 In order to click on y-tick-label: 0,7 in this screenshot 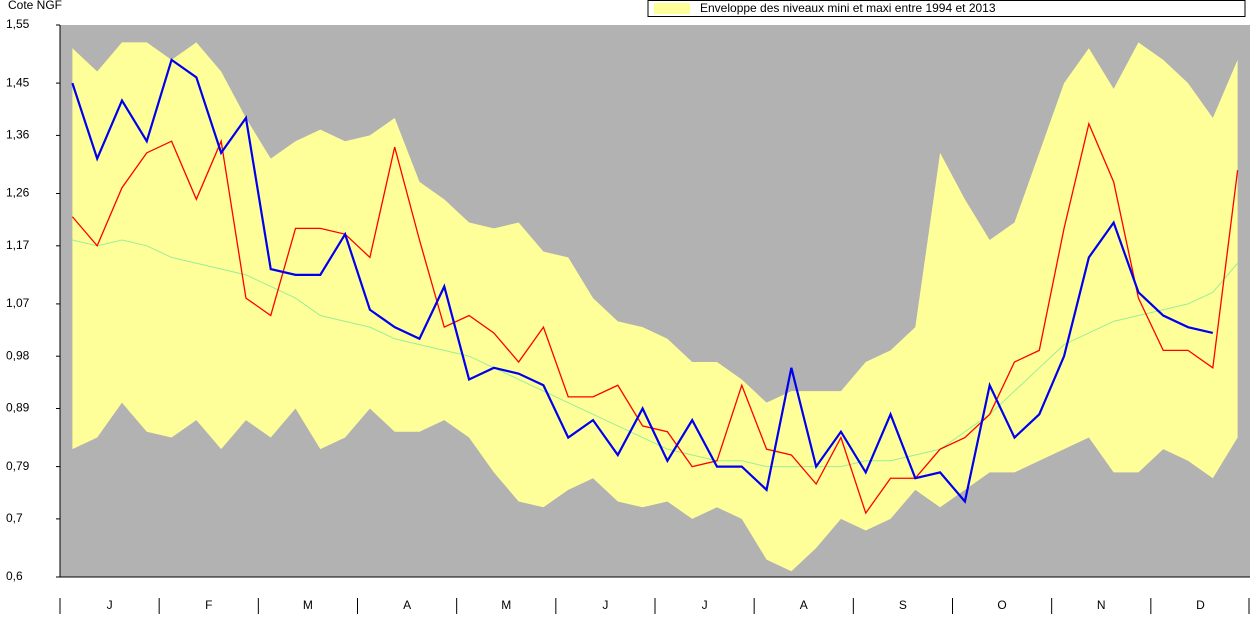, I will do `click(14, 518)`.